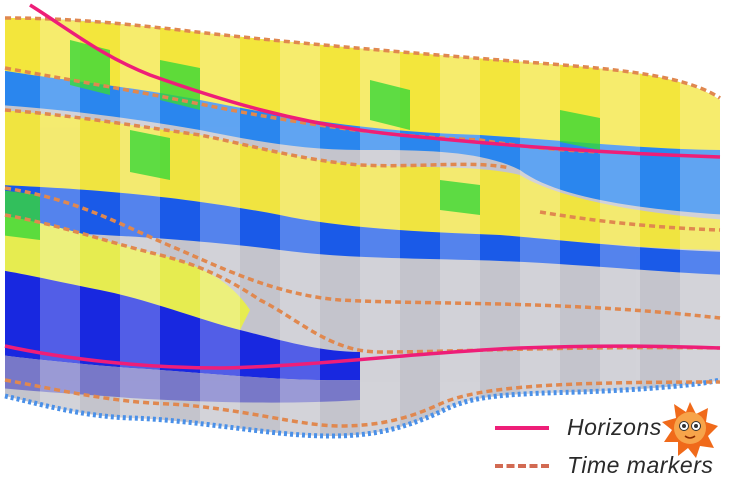  Describe the element at coordinates (522, 465) in the screenshot. I see `time-markers-swatch` at that location.